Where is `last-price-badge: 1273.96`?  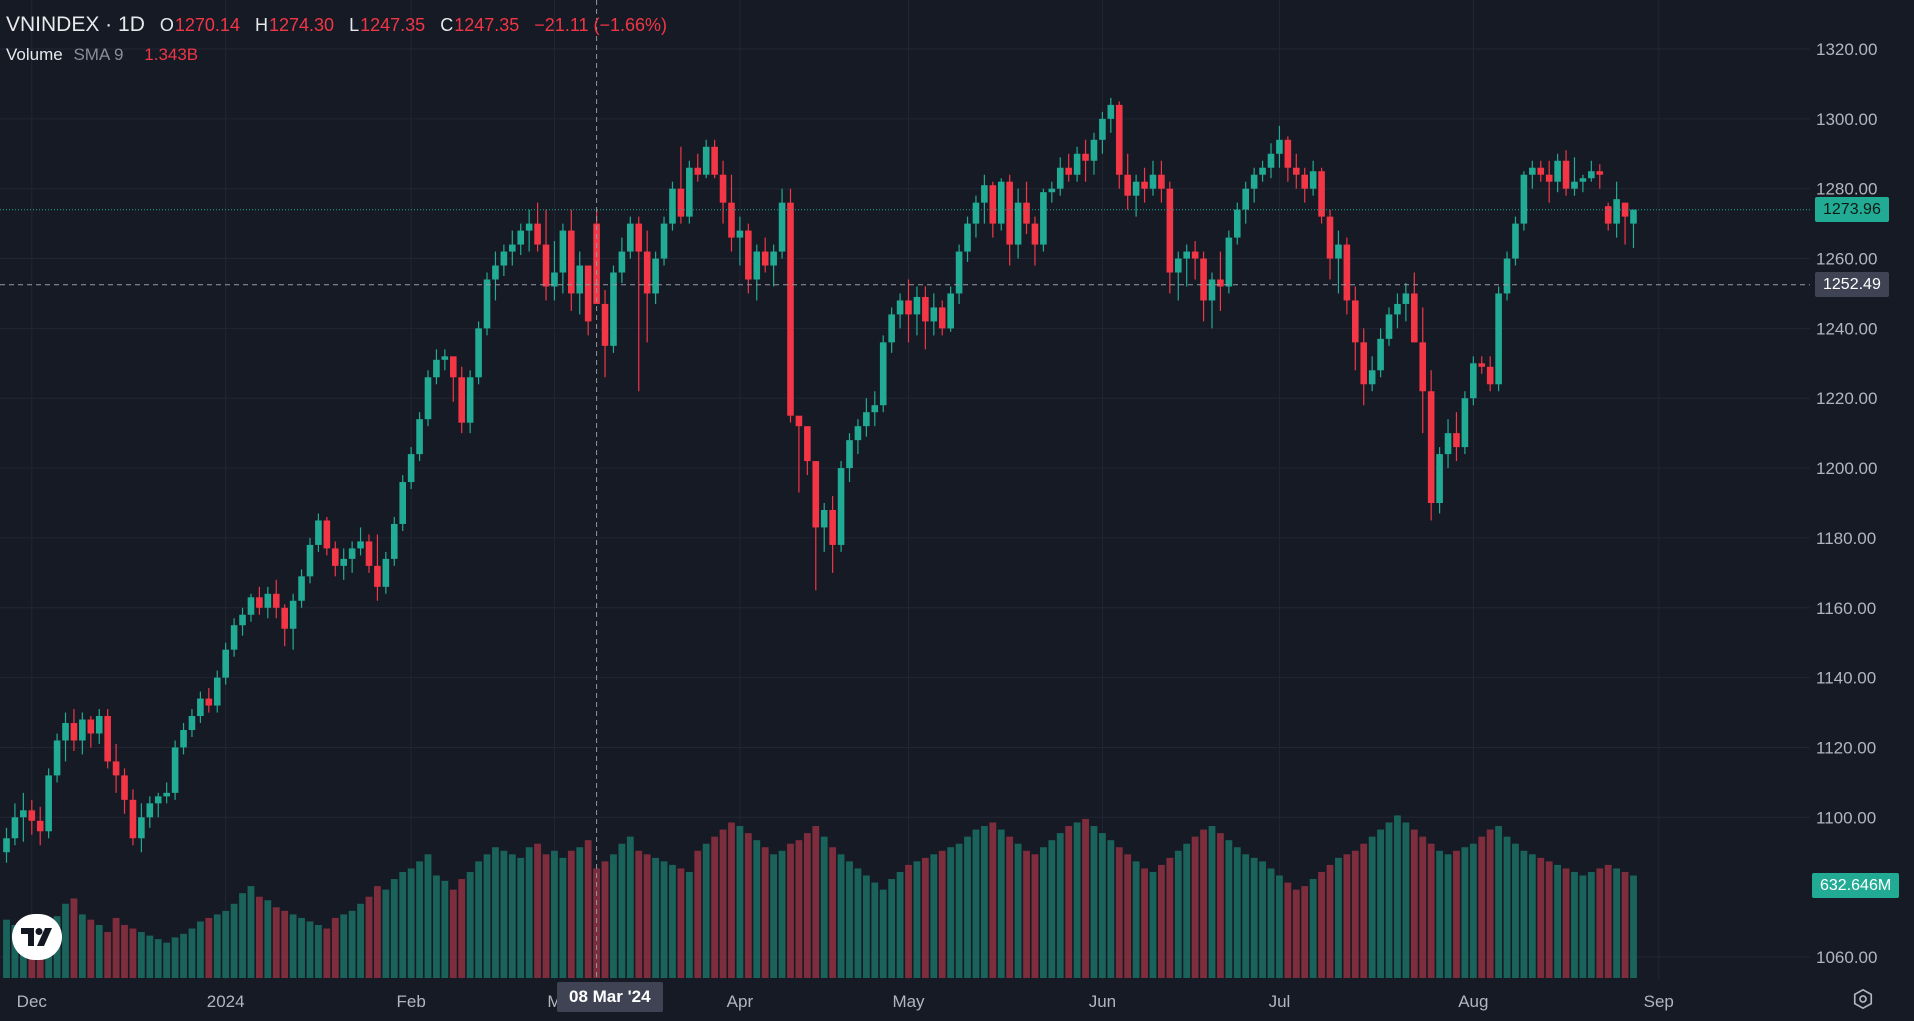 last-price-badge: 1273.96 is located at coordinates (1852, 210).